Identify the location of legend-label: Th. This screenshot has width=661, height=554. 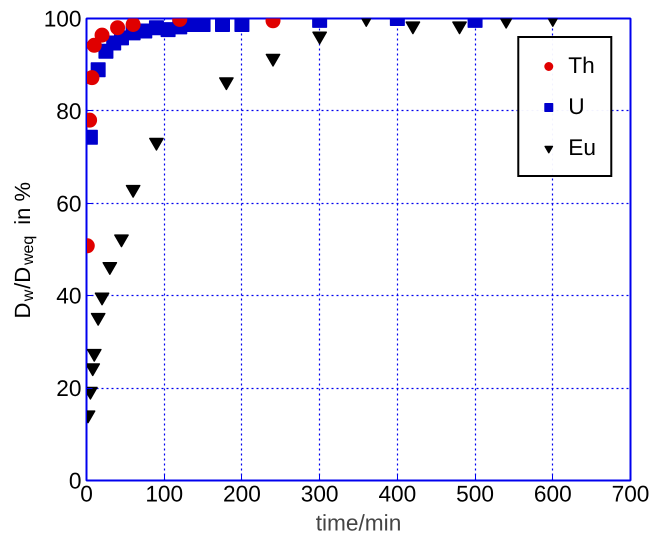
(581, 65).